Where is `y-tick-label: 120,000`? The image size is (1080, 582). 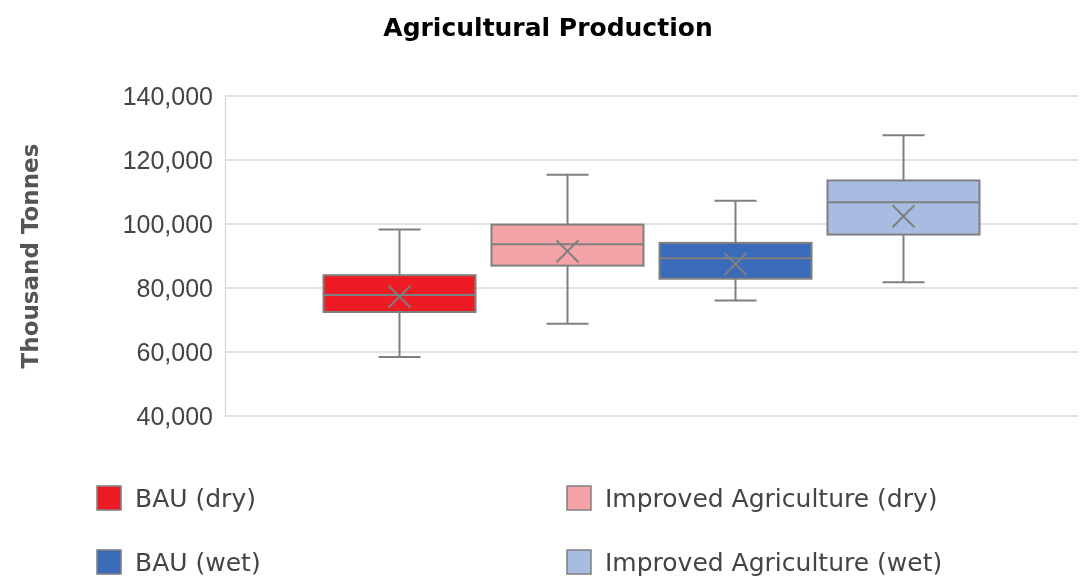
y-tick-label: 120,000 is located at coordinates (167, 159).